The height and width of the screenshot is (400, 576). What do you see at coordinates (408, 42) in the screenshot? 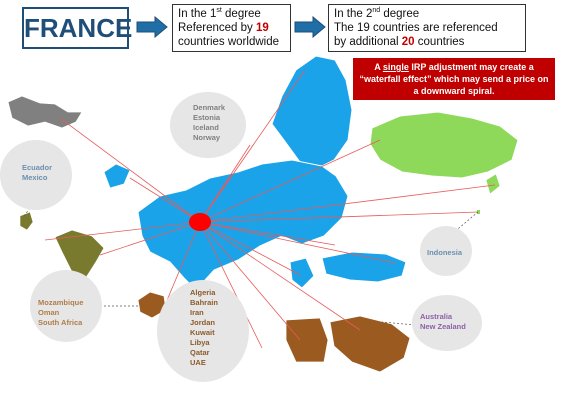
I see `second-degree-count: 20` at bounding box center [408, 42].